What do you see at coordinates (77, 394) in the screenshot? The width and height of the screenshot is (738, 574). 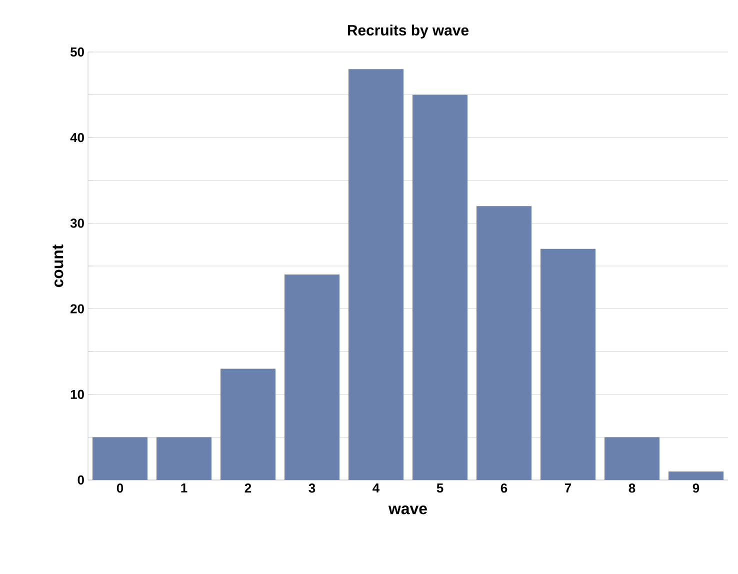 I see `y-tick-label: 10` at bounding box center [77, 394].